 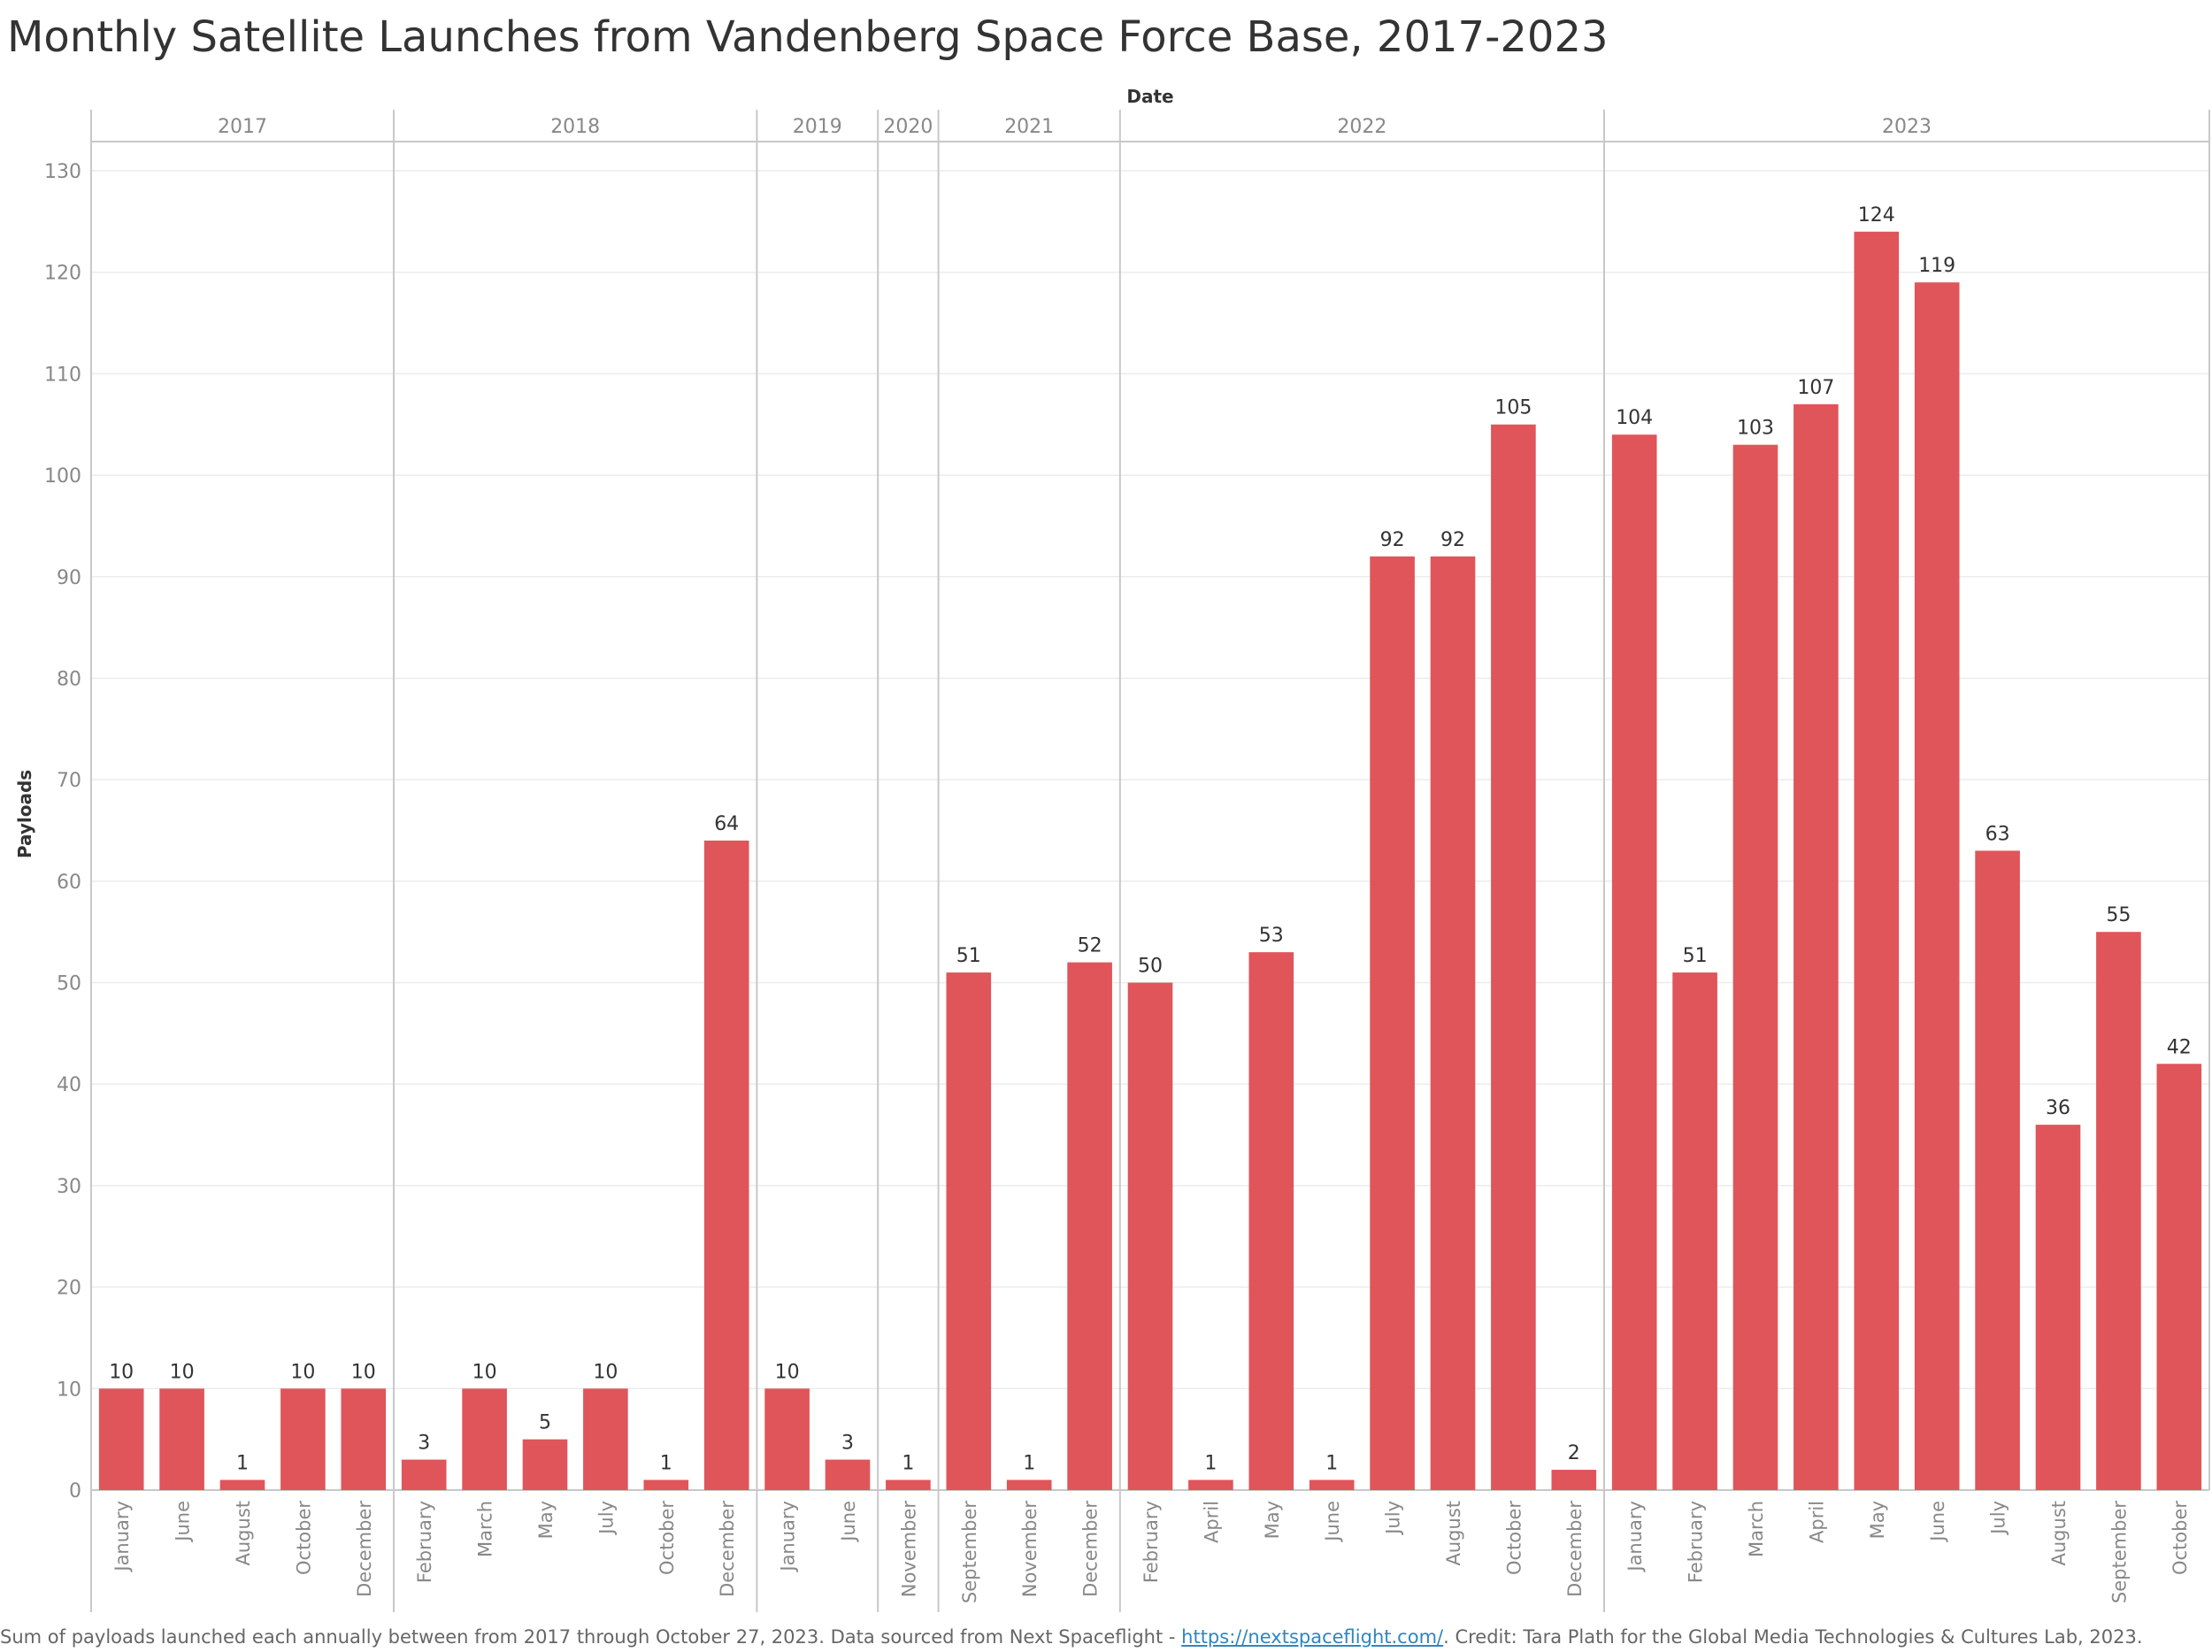 What do you see at coordinates (63, 375) in the screenshot?
I see `y-tick-label: 110` at bounding box center [63, 375].